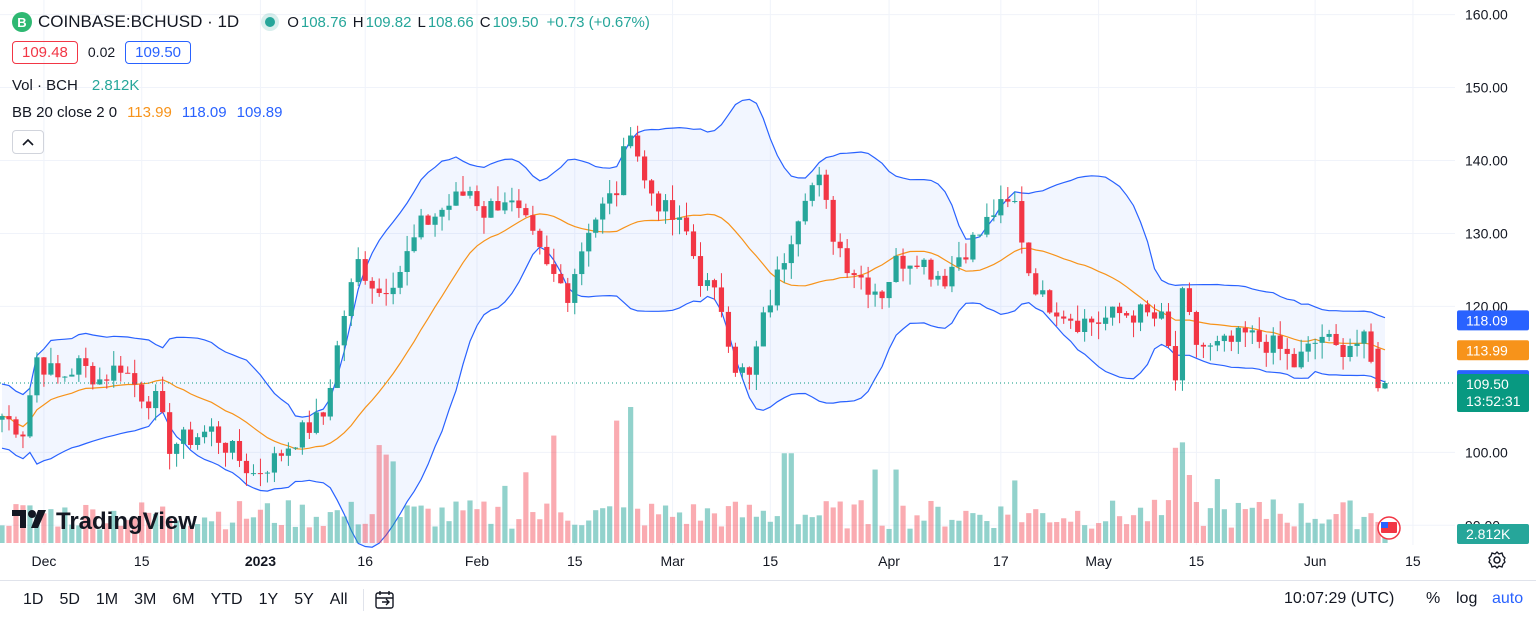 This screenshot has height=619, width=1536. I want to click on range-1y-button: 1Y, so click(268, 599).